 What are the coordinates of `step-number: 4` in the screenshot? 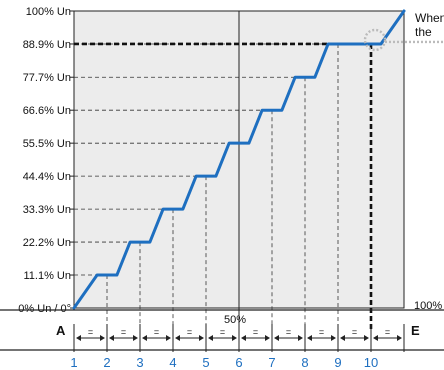 It's located at (172, 362).